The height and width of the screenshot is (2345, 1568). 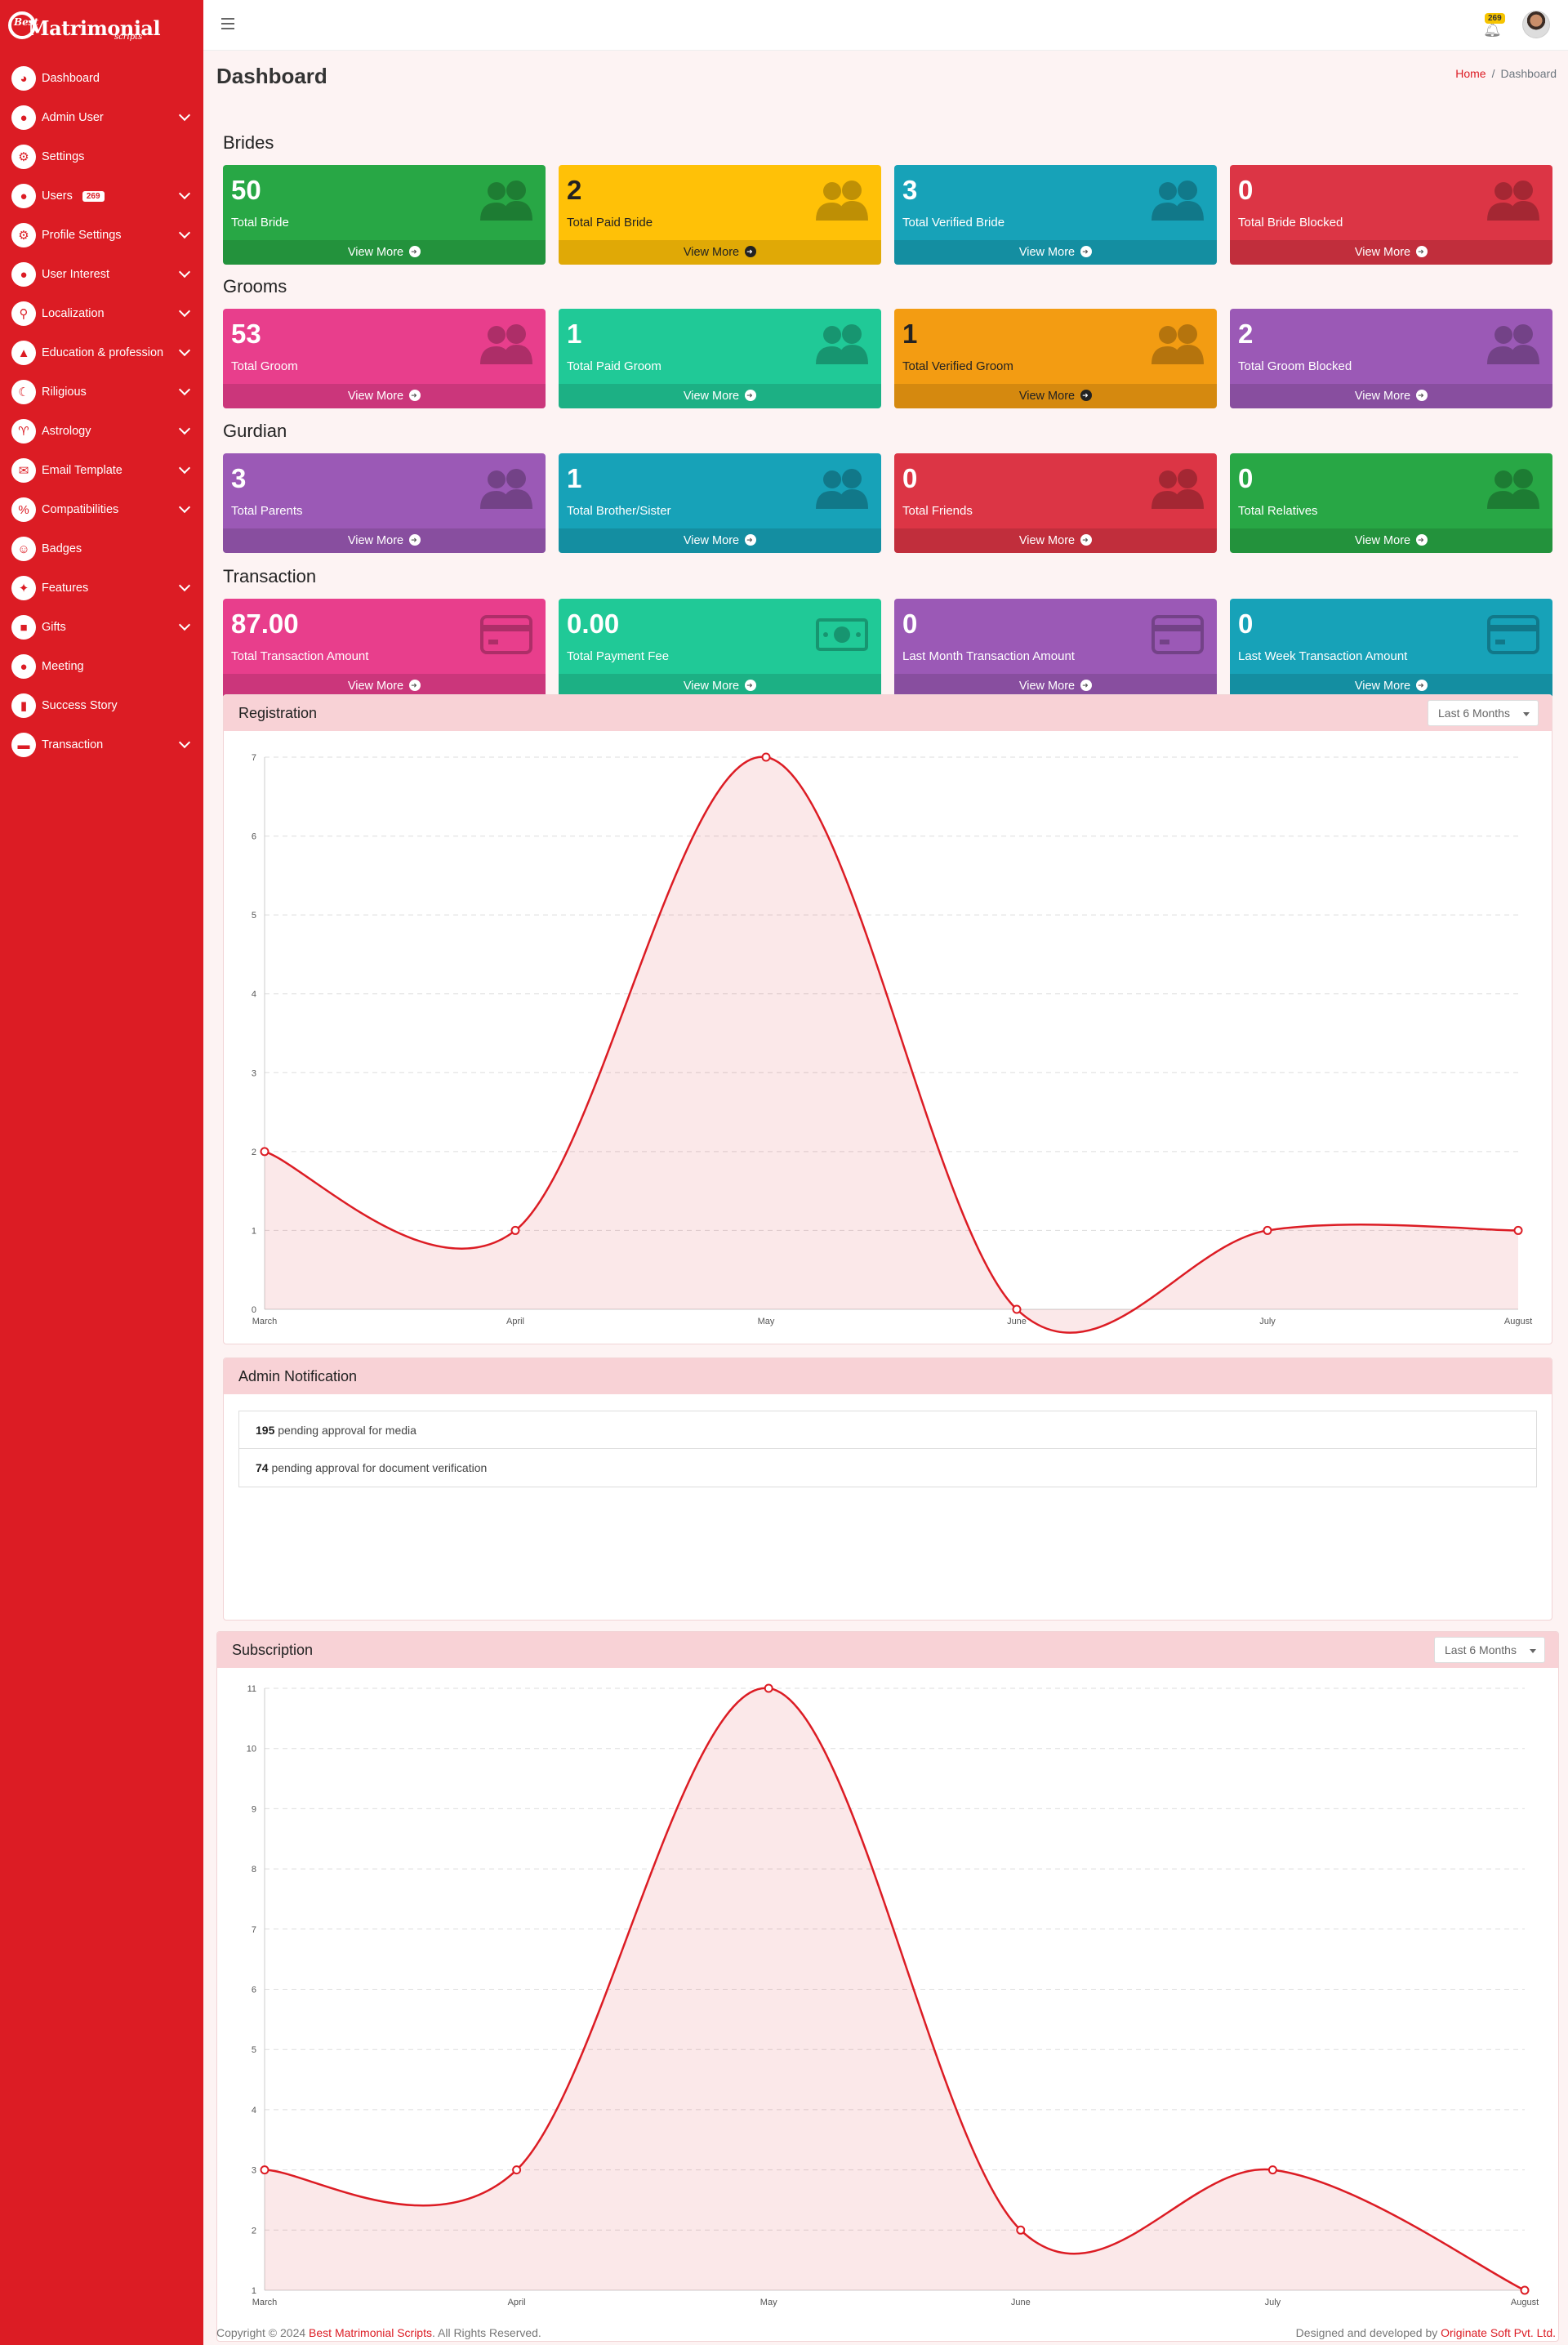 What do you see at coordinates (1055, 215) in the screenshot?
I see `stat-box-total-verified-bride: 3 Total Verified Bride View More` at bounding box center [1055, 215].